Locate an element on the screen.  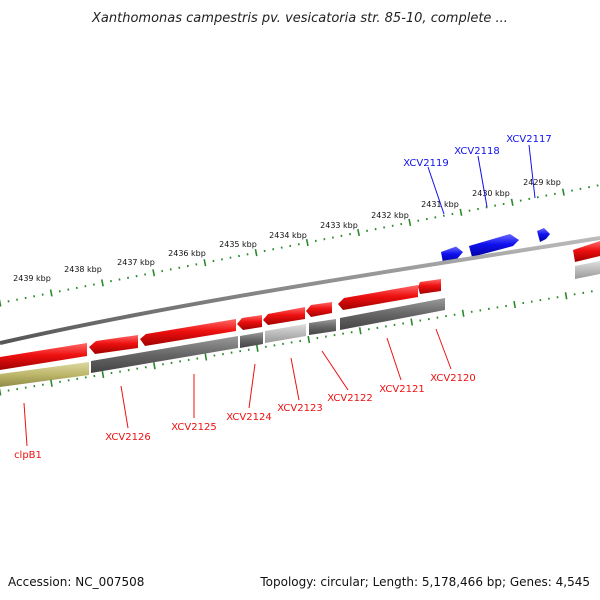
tick-label: 2437 kbp is located at coordinates (136, 262).